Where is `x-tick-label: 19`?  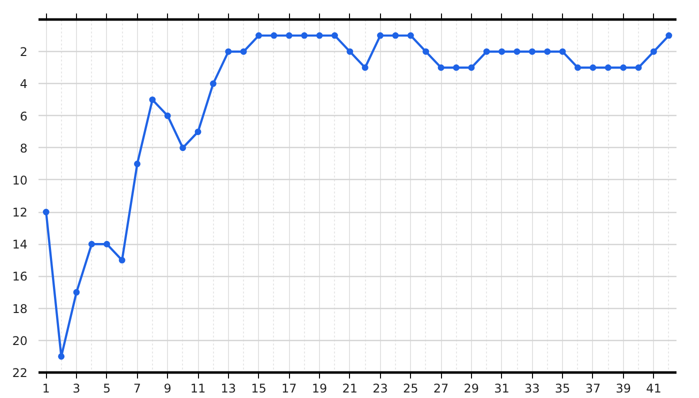
x-tick-label: 19 is located at coordinates (320, 389).